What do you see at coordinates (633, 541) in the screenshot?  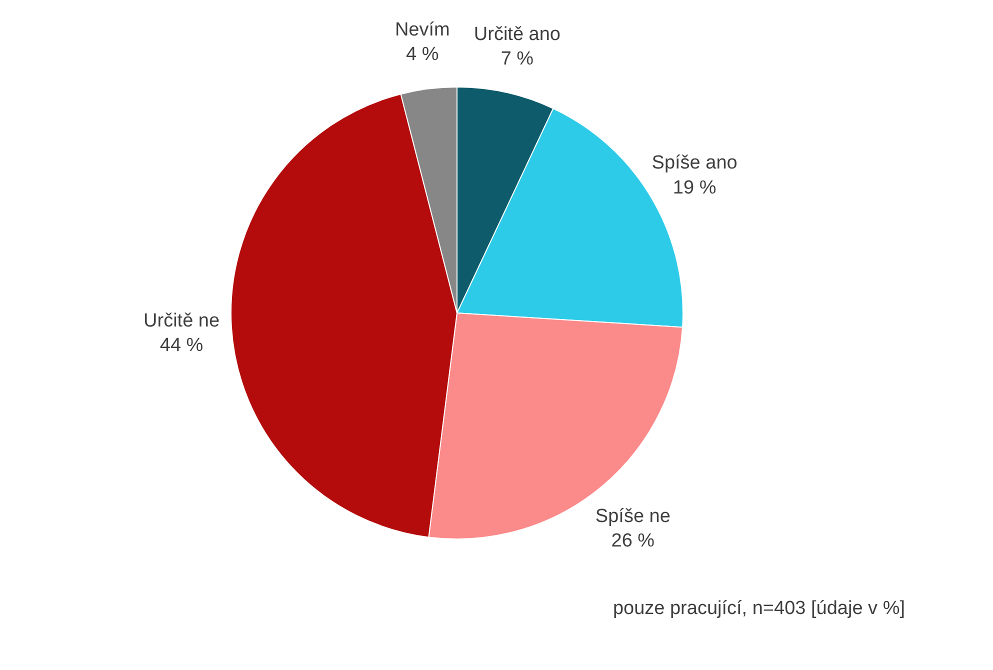 I see `data-label: 26 %` at bounding box center [633, 541].